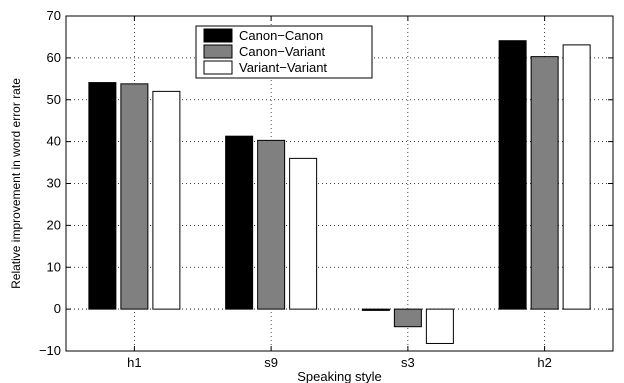 The width and height of the screenshot is (624, 383). I want to click on y-tick-label: 10, so click(54, 266).